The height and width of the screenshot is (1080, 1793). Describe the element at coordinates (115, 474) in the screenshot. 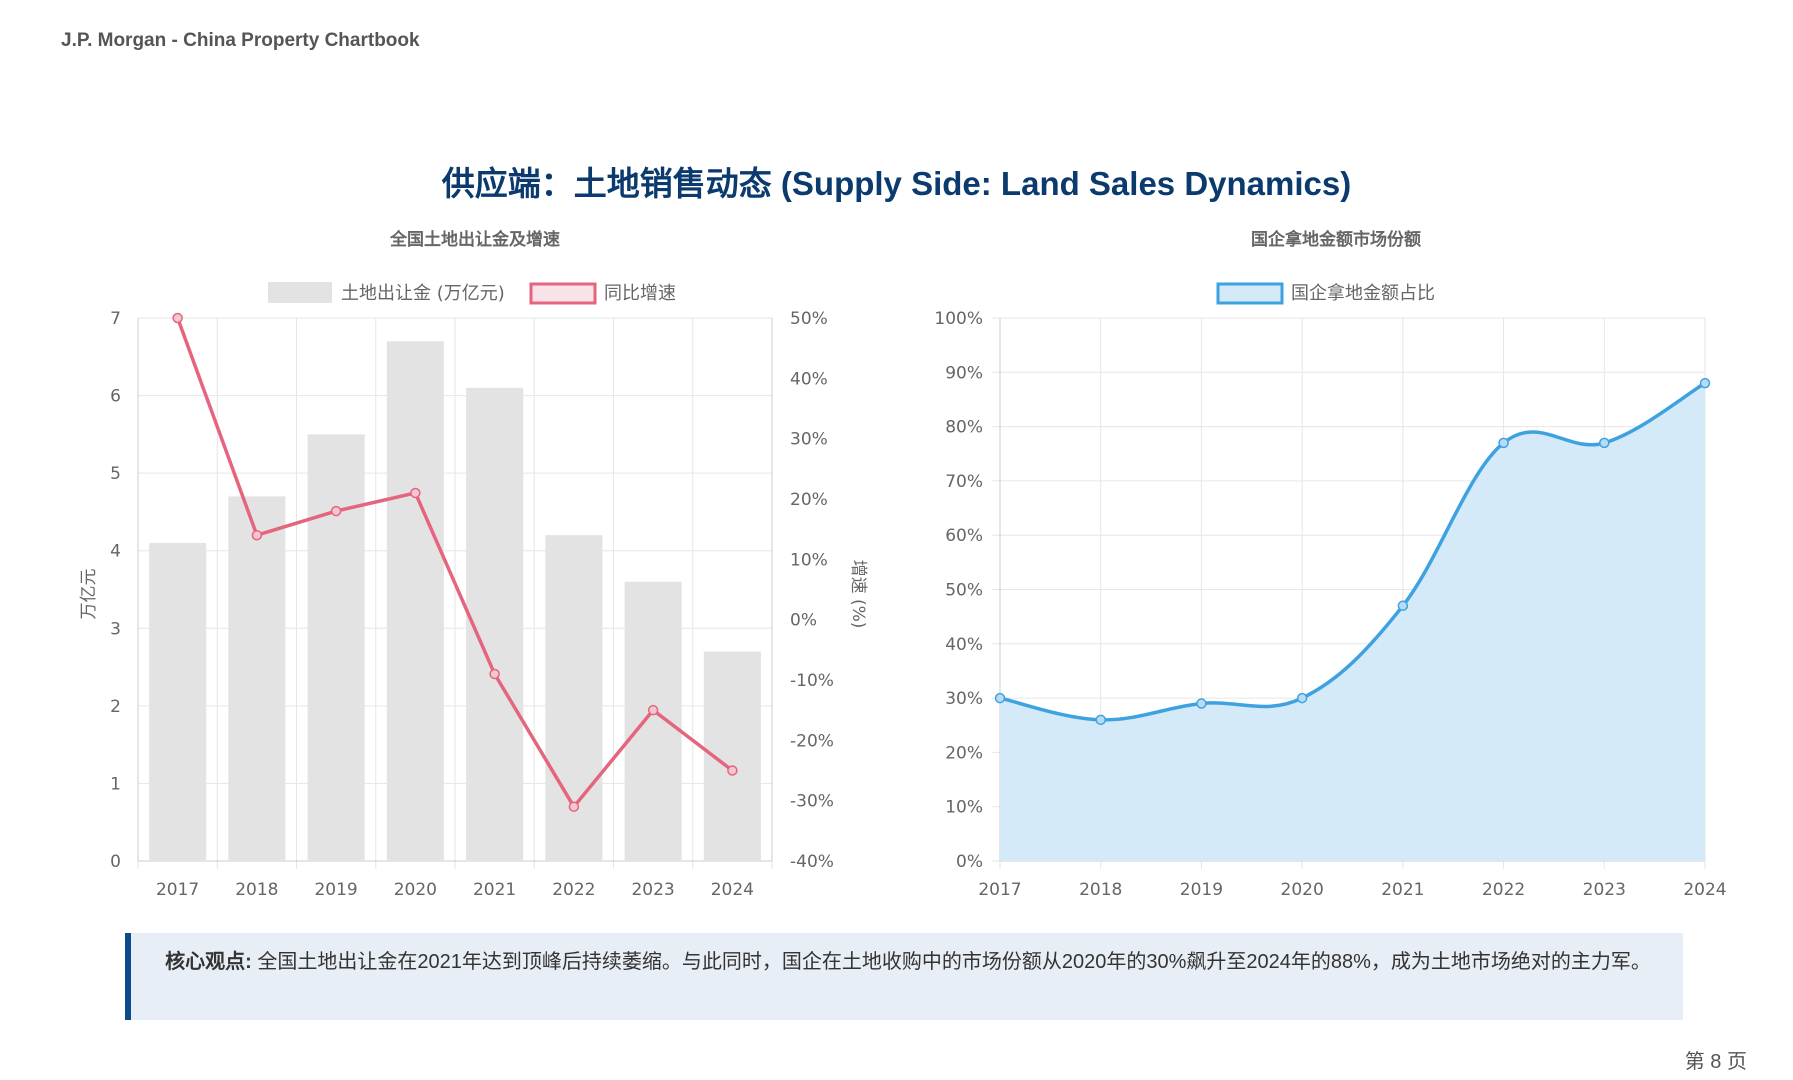

I see `y-tick-label: 5` at that location.